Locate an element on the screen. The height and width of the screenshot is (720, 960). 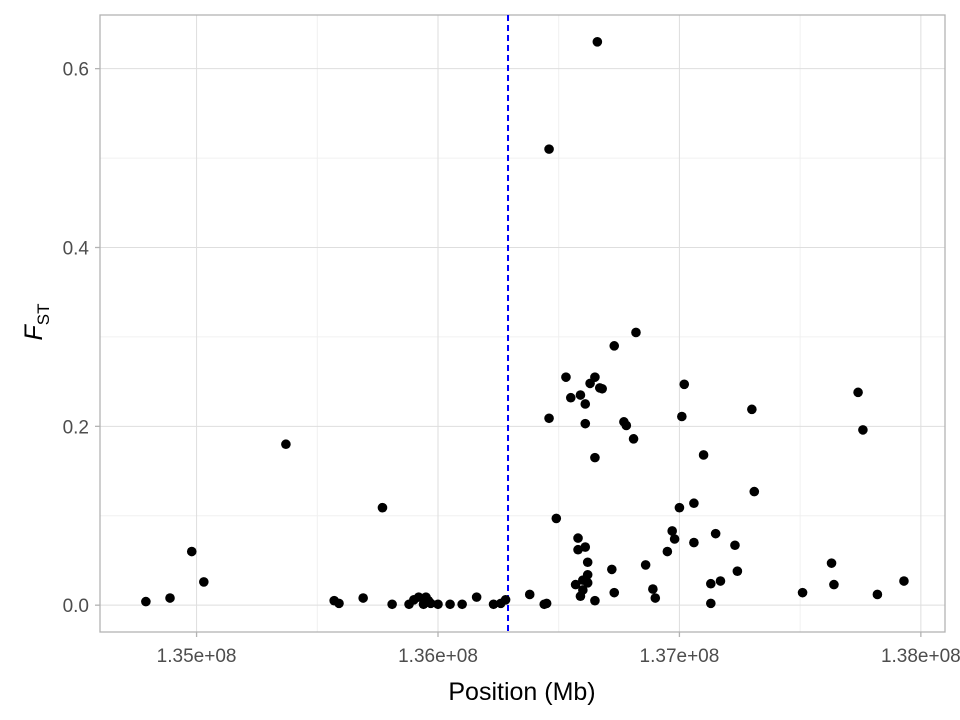
x-axis-title: Position (Mb) is located at coordinates (521, 692).